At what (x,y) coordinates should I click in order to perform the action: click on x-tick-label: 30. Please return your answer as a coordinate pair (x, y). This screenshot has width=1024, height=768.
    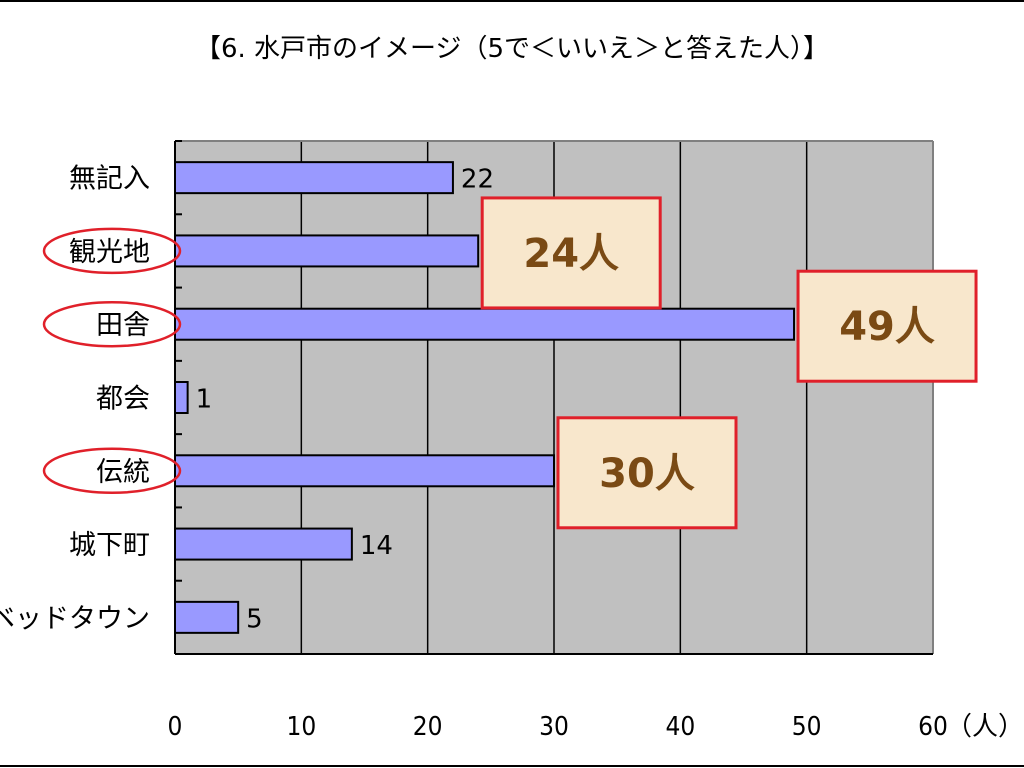
    Looking at the image, I should click on (554, 727).